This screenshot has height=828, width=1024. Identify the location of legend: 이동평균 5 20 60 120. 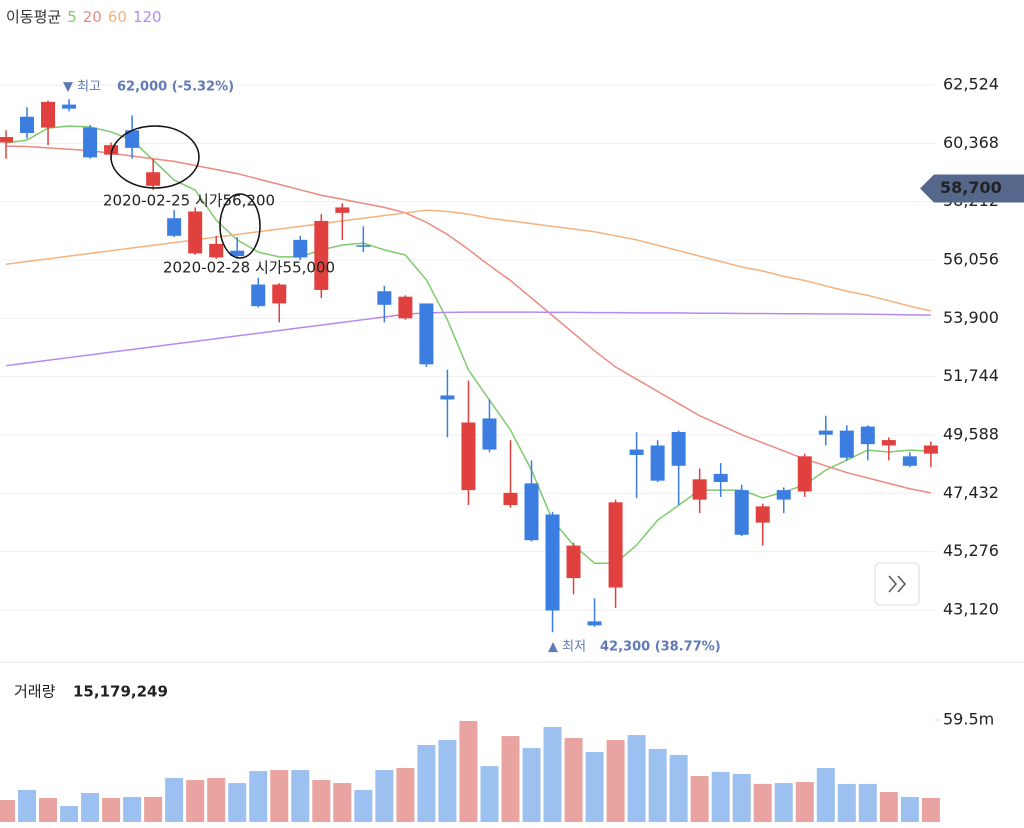
(87, 16).